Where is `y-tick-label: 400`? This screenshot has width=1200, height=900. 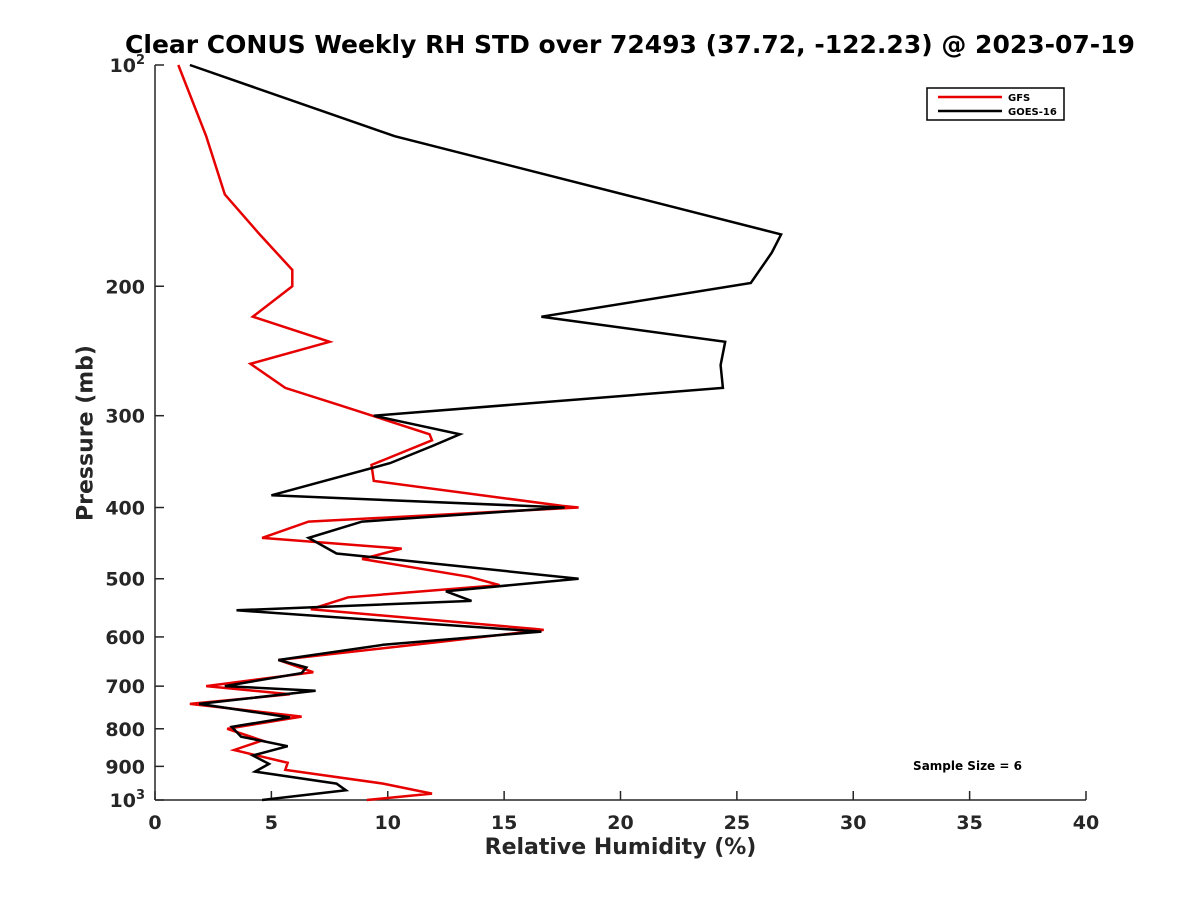
y-tick-label: 400 is located at coordinates (125, 509).